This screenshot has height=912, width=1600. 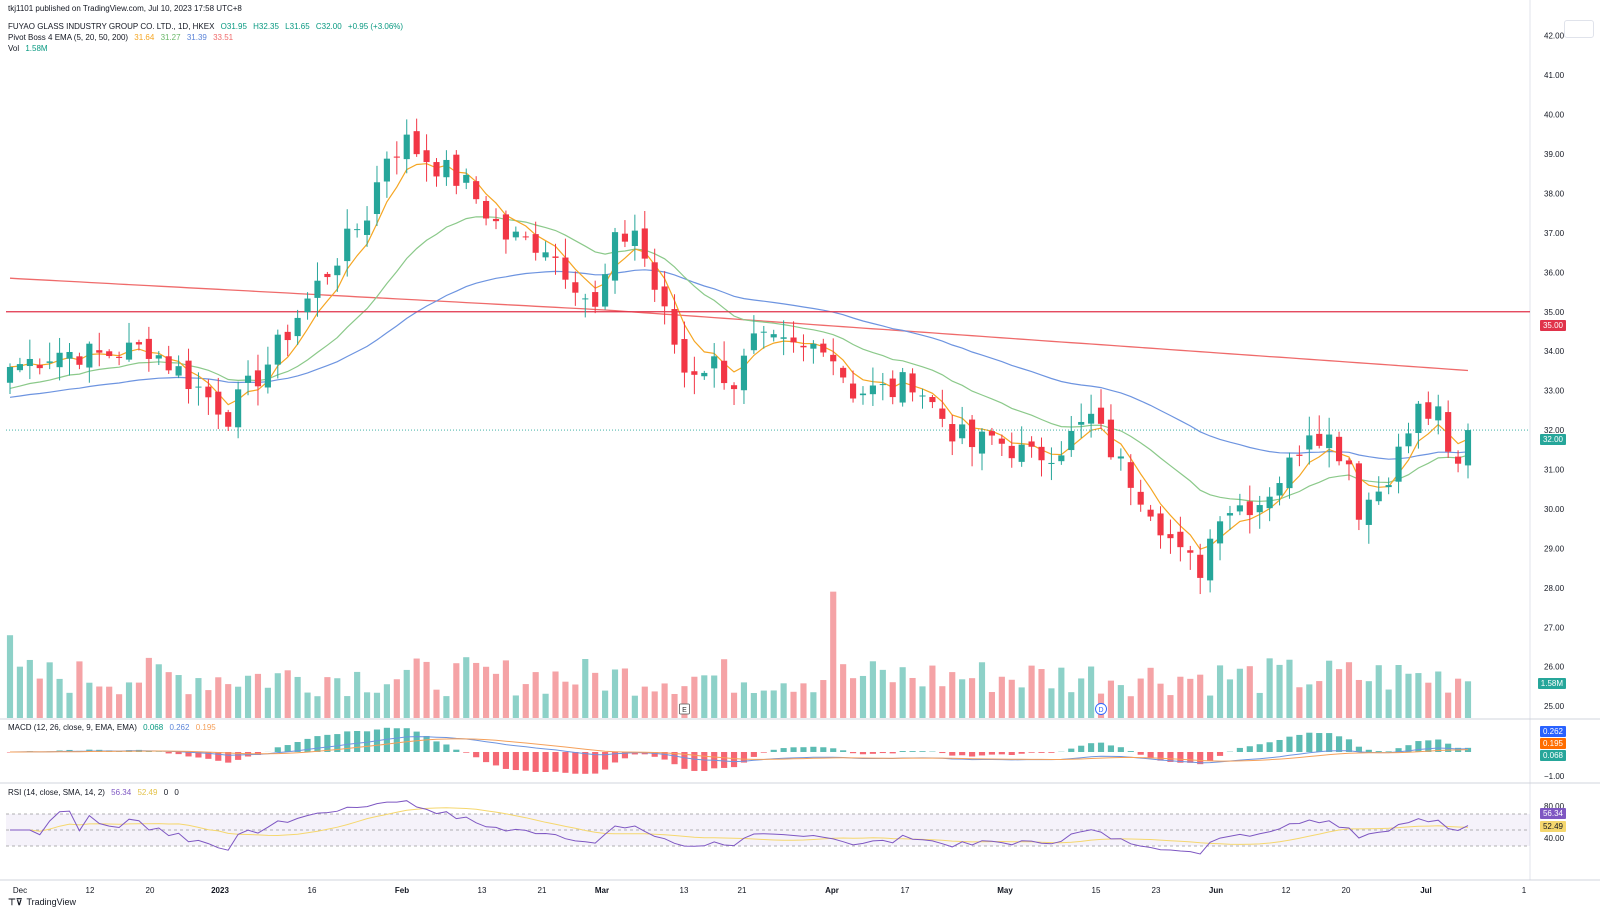 I want to click on price-axis-label: 25.00, so click(x=1554, y=706).